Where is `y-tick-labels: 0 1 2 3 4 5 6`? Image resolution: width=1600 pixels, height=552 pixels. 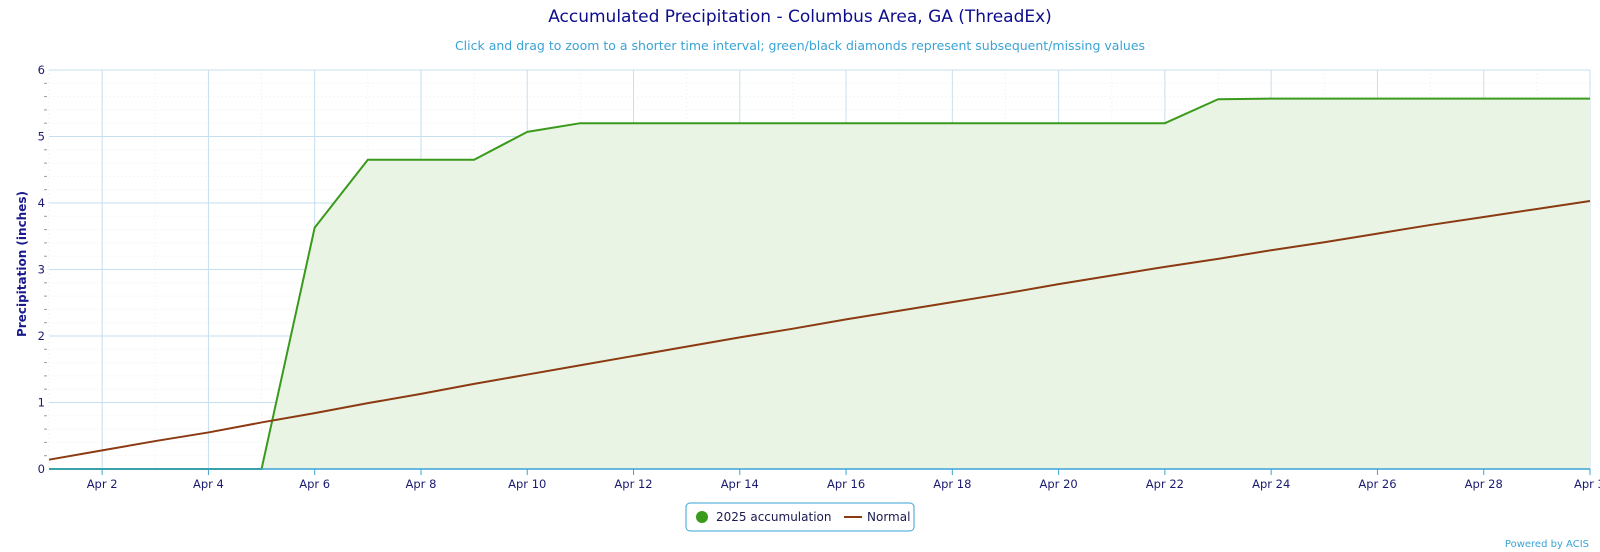 y-tick-labels: 0 1 2 3 4 5 6 is located at coordinates (41, 269).